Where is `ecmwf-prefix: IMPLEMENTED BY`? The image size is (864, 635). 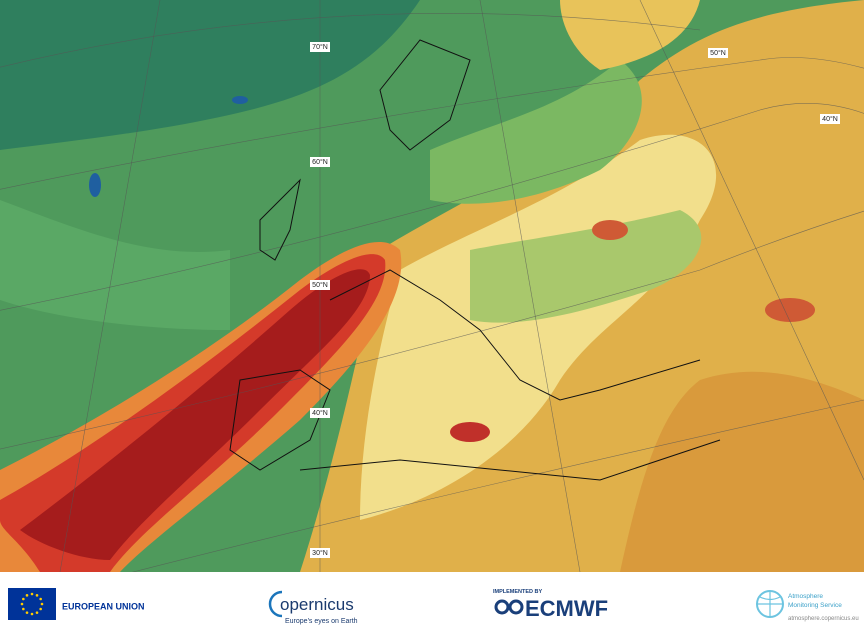
ecmwf-prefix: IMPLEMENTED BY is located at coordinates (518, 592).